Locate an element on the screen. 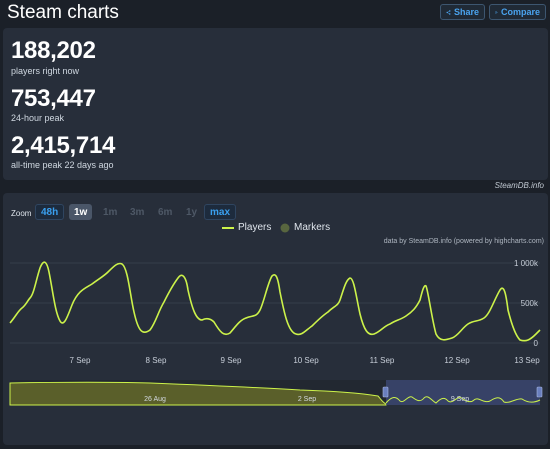 The width and height of the screenshot is (550, 449). legend-markers: Markers is located at coordinates (305, 227).